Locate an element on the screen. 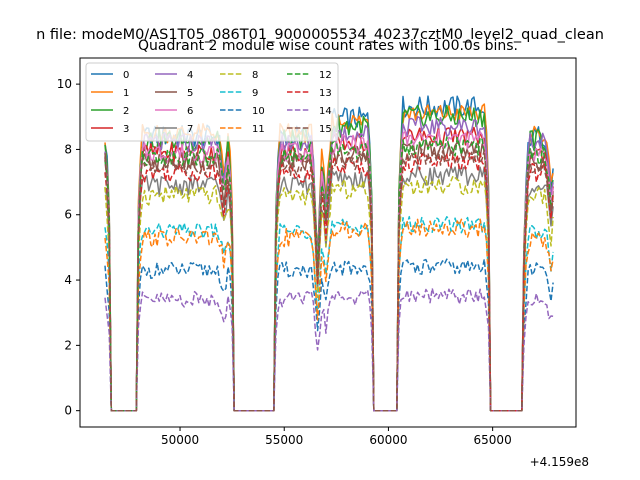 This screenshot has width=640, height=480. legend-label-1: 1 is located at coordinates (126, 93).